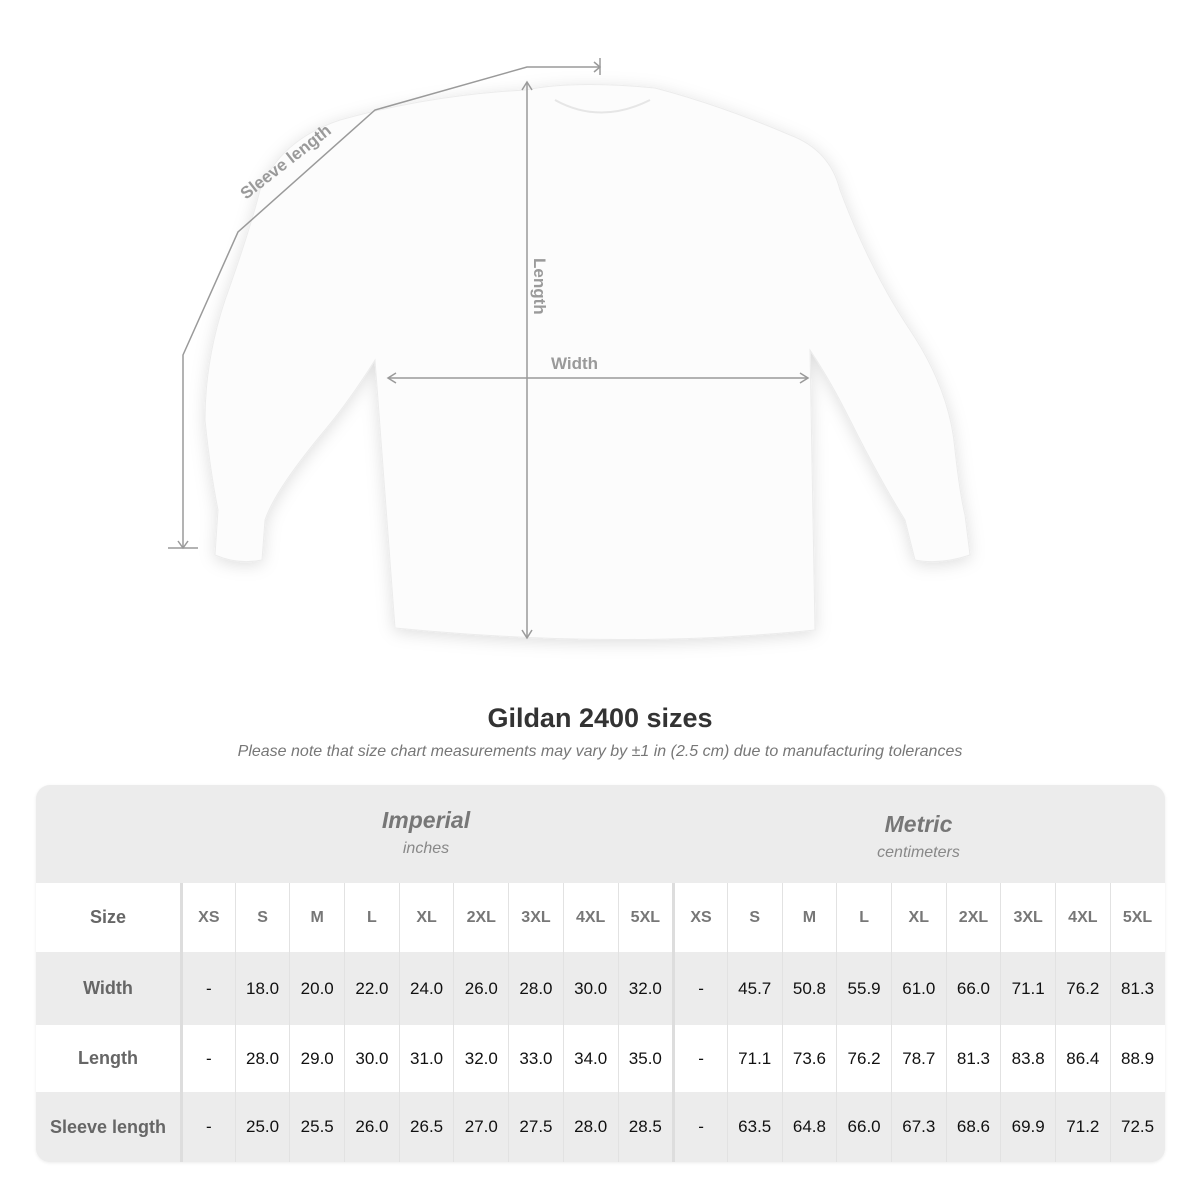 This screenshot has height=1200, width=1200. What do you see at coordinates (590, 1058) in the screenshot?
I see `imperial-value-cell: 34.0` at bounding box center [590, 1058].